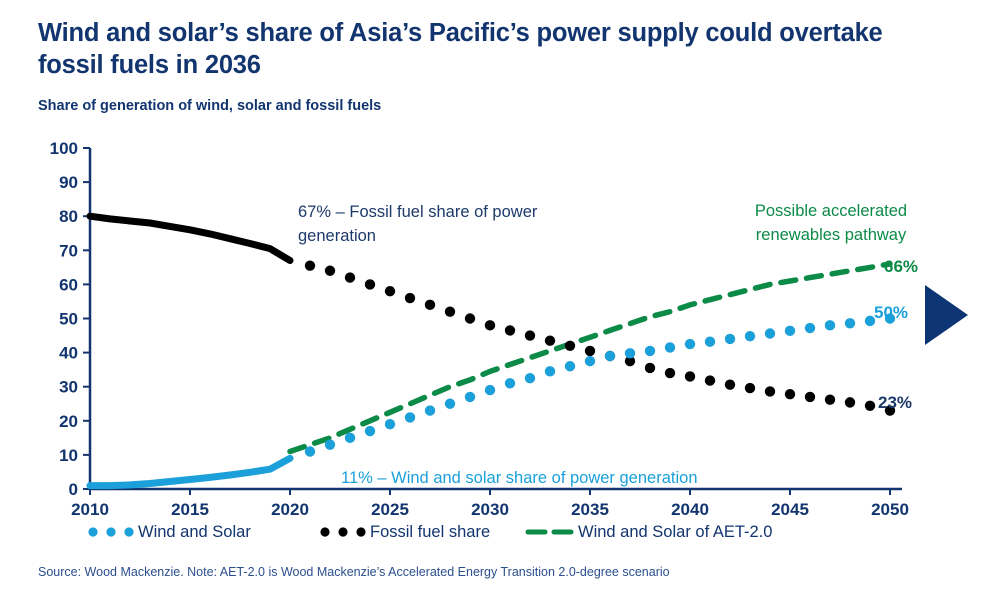 Image resolution: width=1000 pixels, height=600 pixels. I want to click on x-tick-label: 2010, so click(90, 509).